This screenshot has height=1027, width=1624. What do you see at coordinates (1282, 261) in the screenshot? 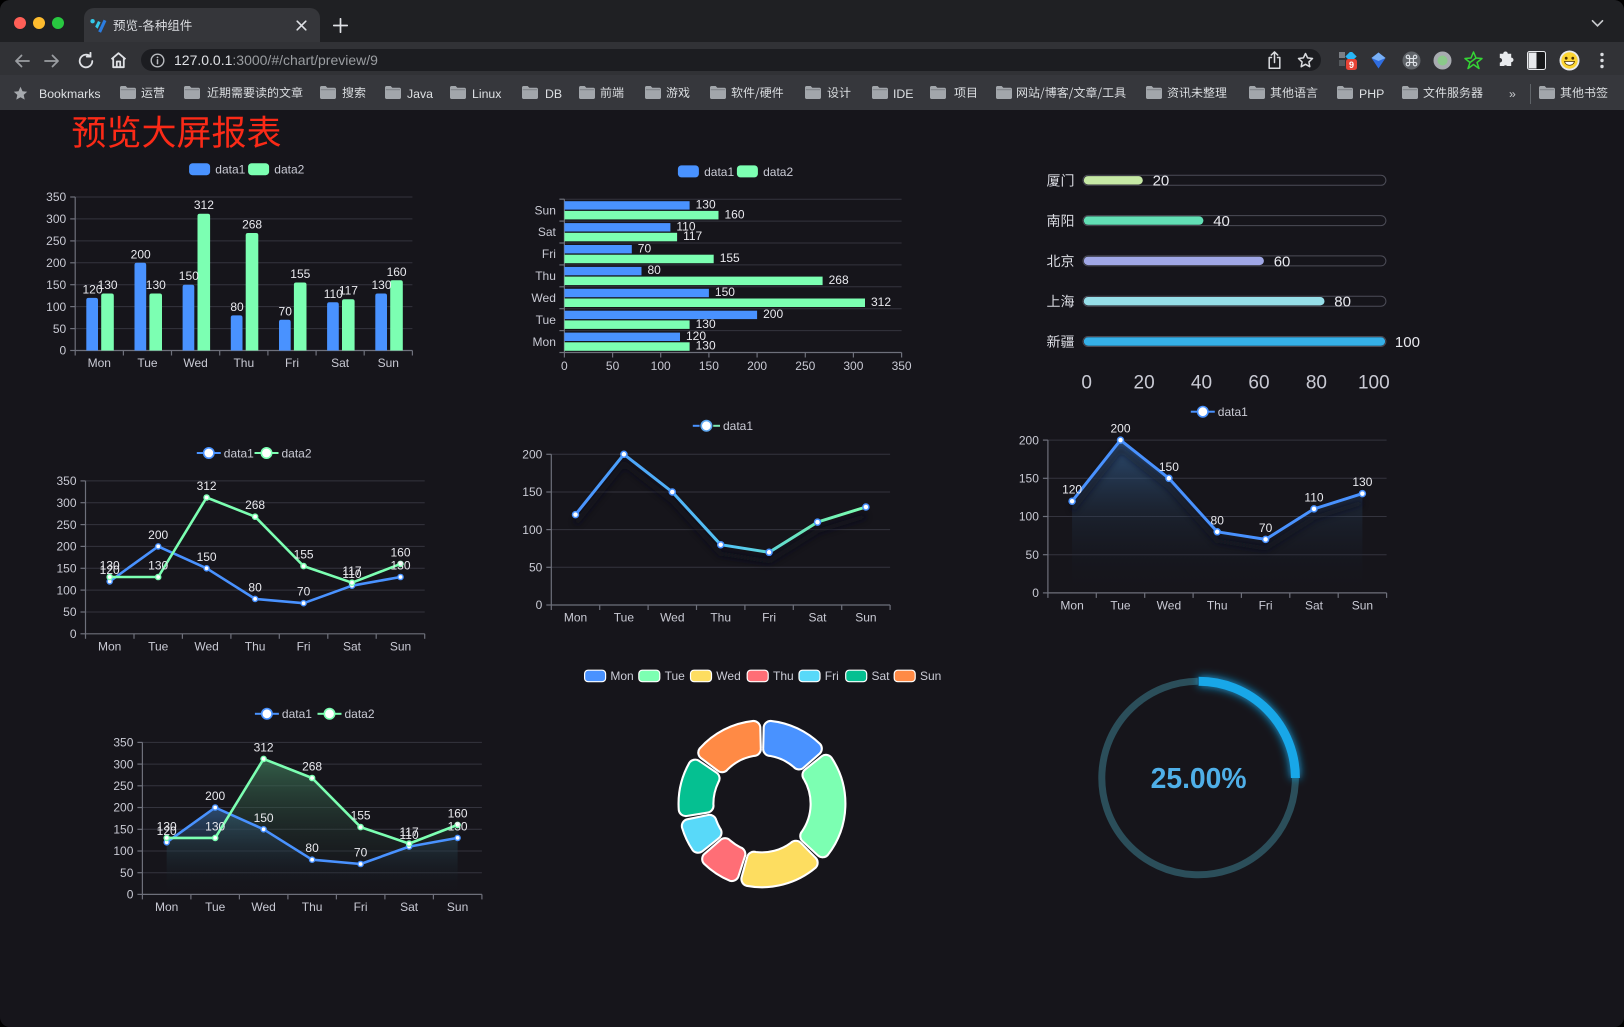
I see `svg-text: 60` at bounding box center [1282, 261].